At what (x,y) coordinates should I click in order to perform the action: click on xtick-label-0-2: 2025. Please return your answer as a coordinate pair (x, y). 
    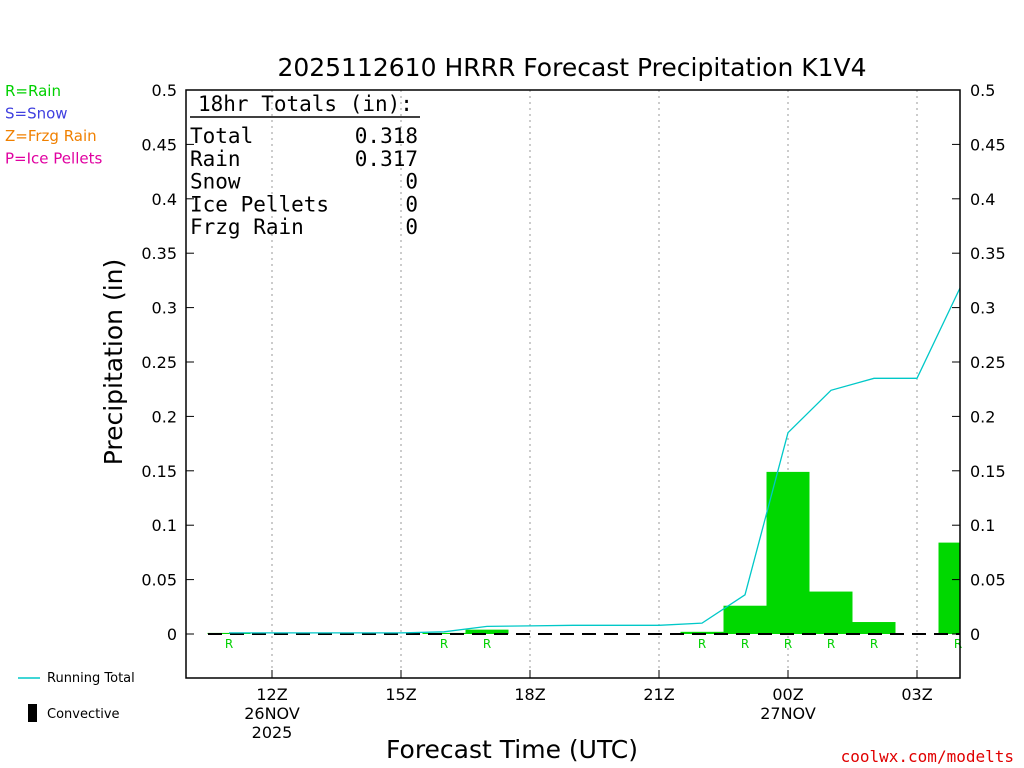
    Looking at the image, I should click on (272, 732).